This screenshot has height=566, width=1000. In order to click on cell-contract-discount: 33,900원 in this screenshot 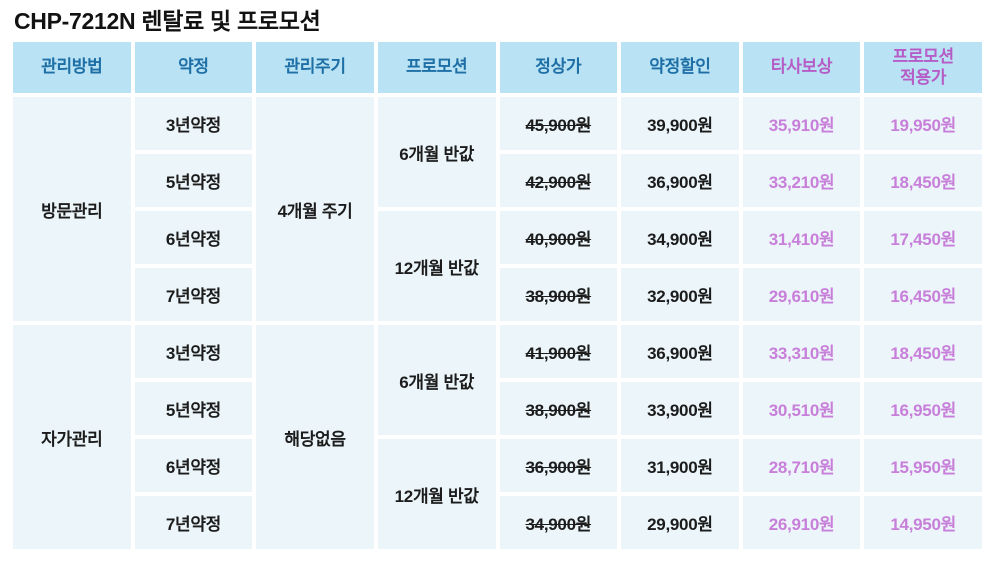, I will do `click(680, 408)`.